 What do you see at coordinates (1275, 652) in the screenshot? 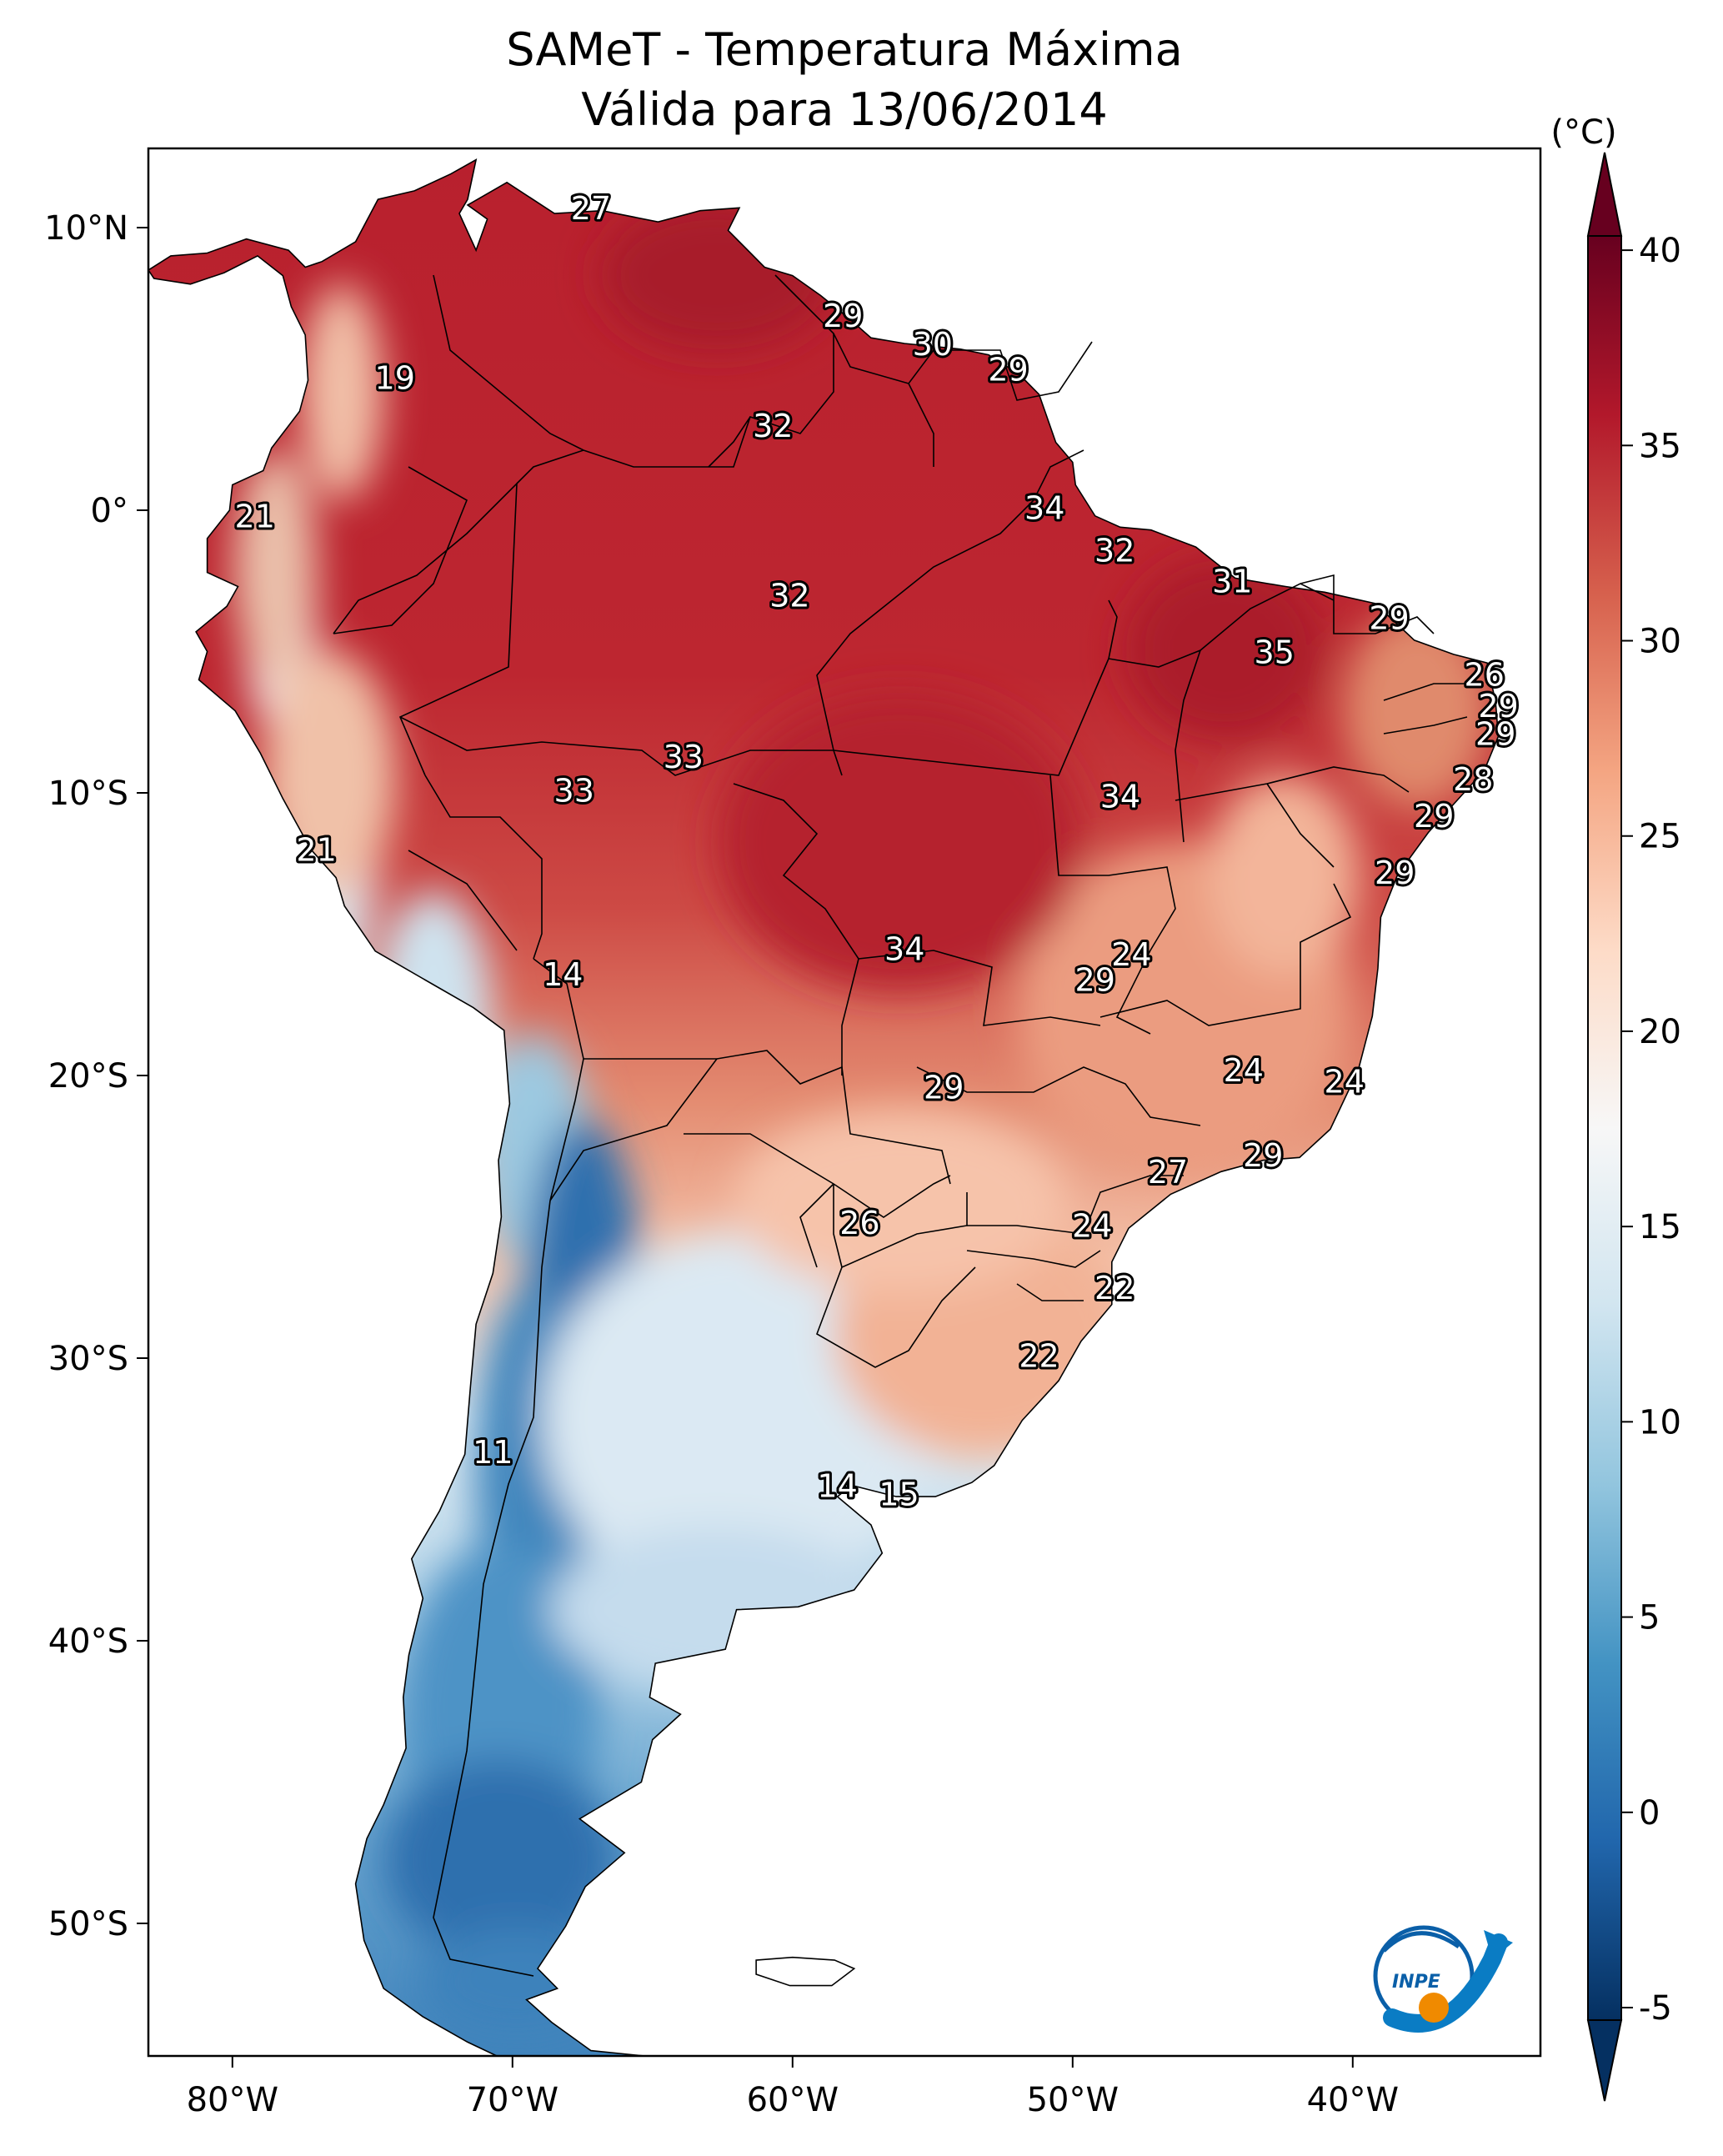
I see `station-value-label: 35` at bounding box center [1275, 652].